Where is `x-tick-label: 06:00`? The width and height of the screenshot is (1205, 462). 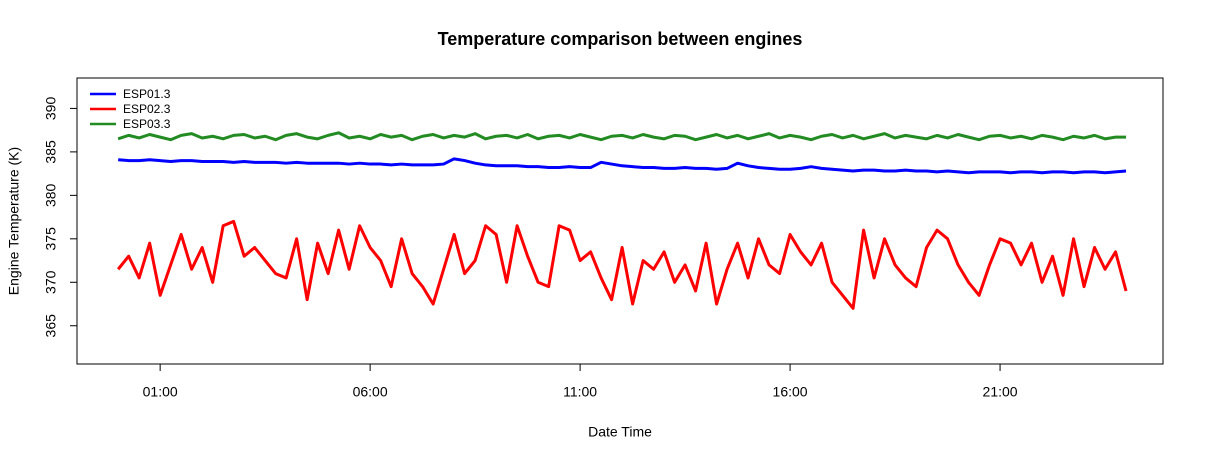 x-tick-label: 06:00 is located at coordinates (370, 392).